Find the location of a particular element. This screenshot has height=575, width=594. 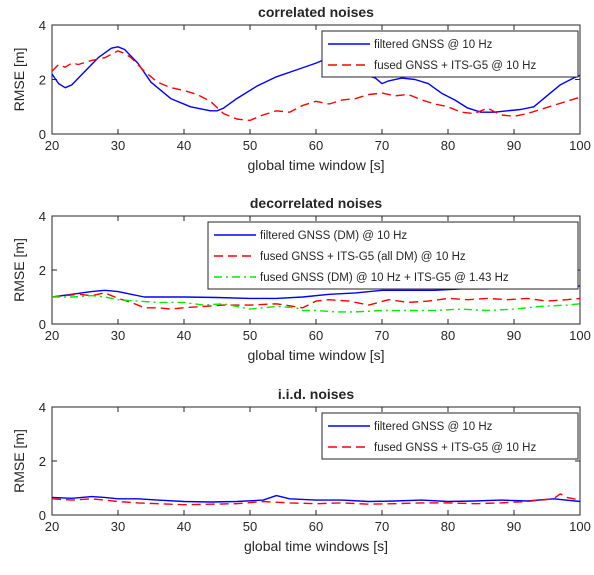

chart-title: i.i.d. noises is located at coordinates (316, 394).